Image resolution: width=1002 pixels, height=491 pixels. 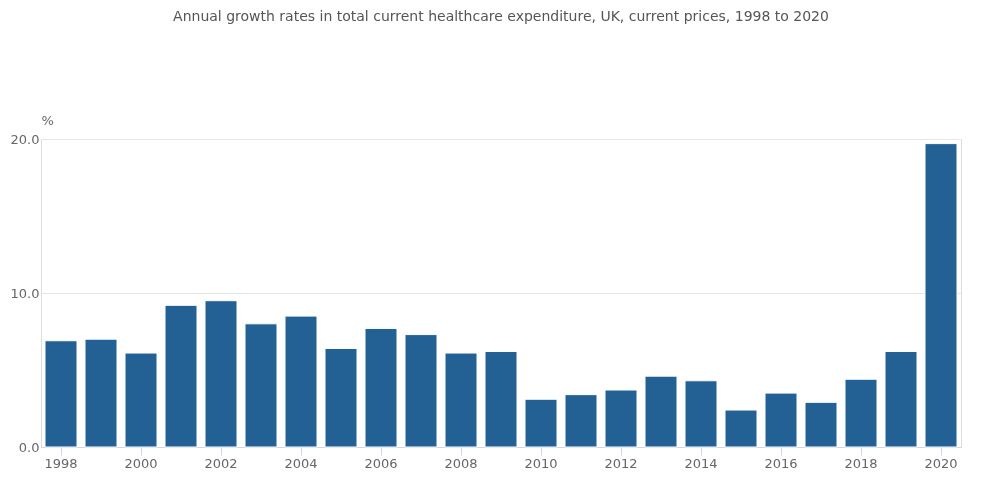 What do you see at coordinates (61, 463) in the screenshot?
I see `x-tick-label: 1998` at bounding box center [61, 463].